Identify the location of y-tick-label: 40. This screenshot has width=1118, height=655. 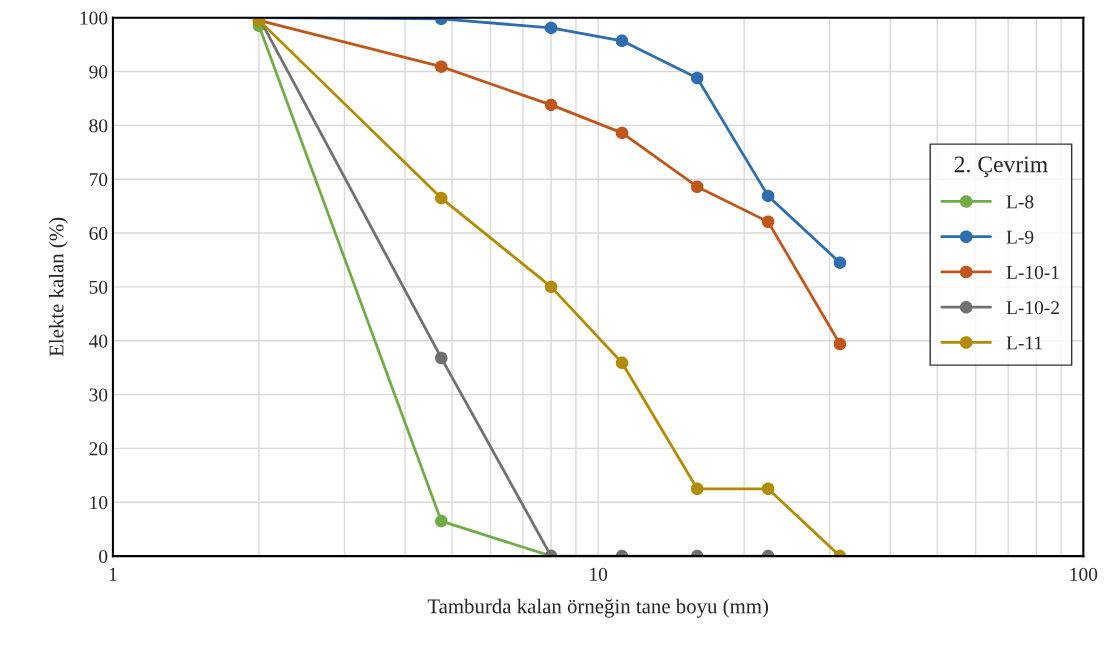
(98, 341).